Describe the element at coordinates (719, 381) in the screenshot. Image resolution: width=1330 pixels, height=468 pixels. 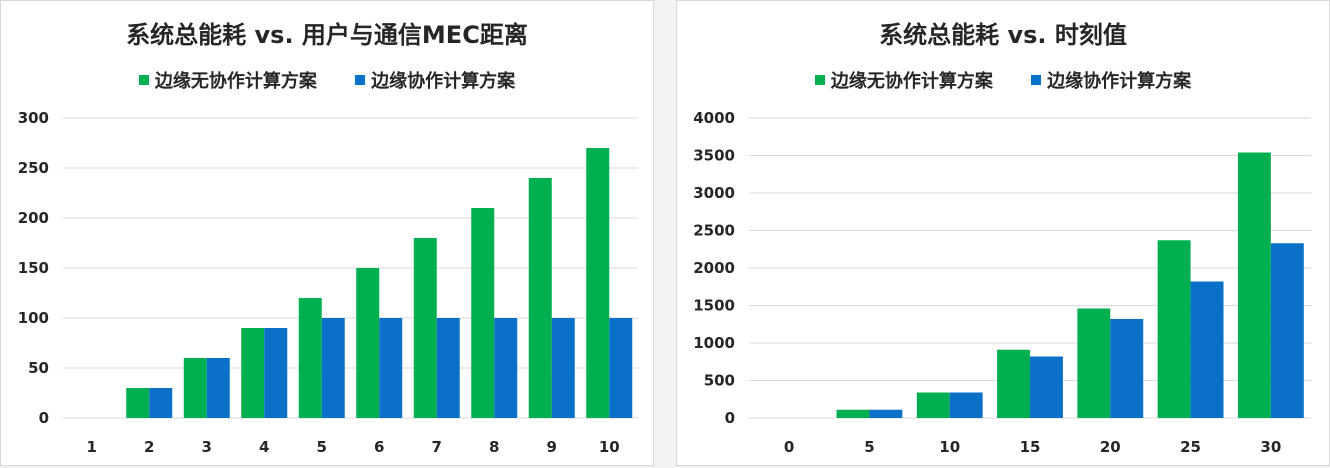
I see `y-tick-label: 500` at that location.